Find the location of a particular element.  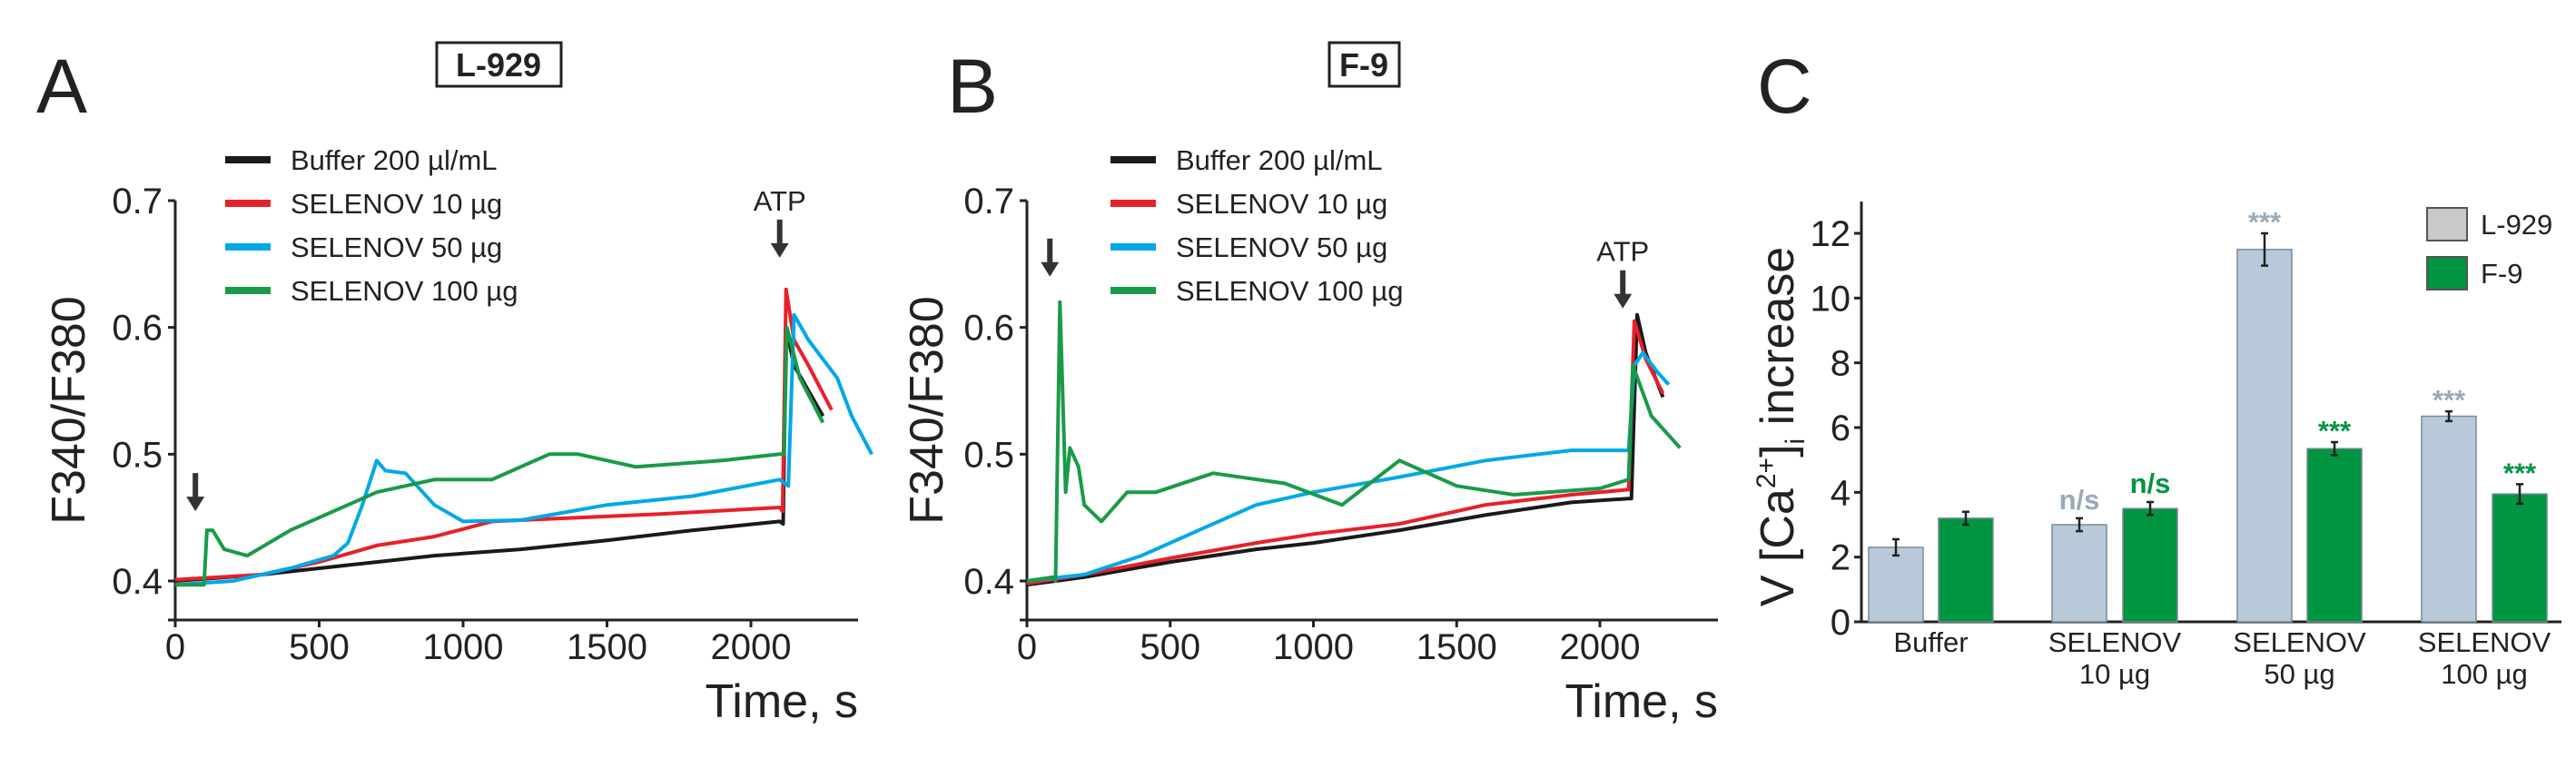

x-category-label: 10 µg is located at coordinates (2114, 674).